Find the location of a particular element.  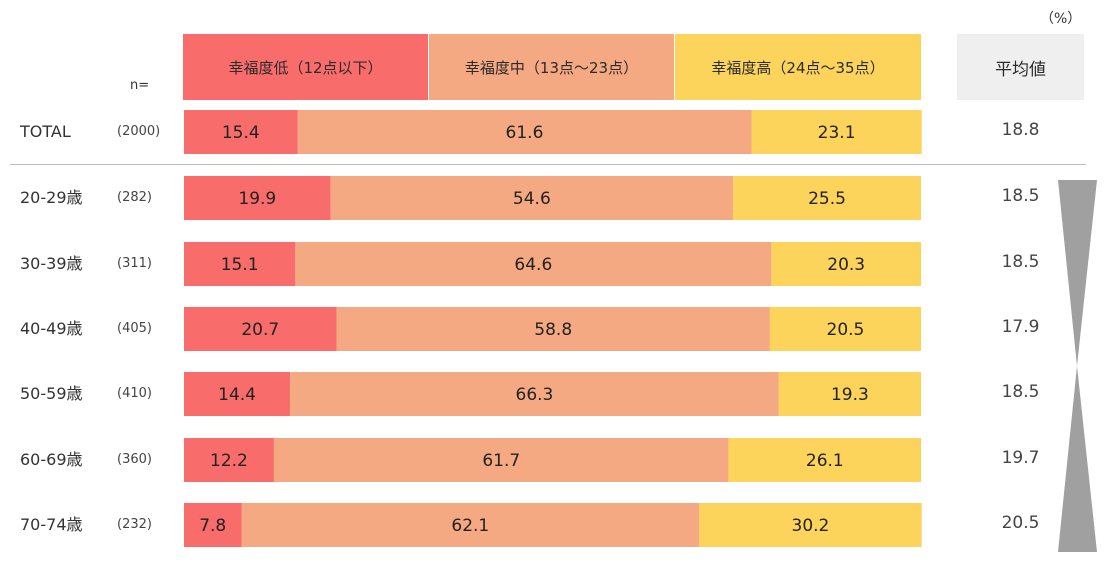

legend-mid: 幸福度中（13点～23点） is located at coordinates (551, 67).